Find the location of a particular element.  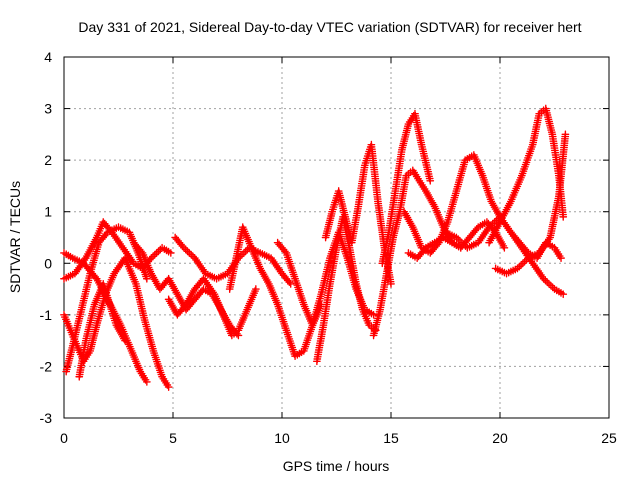

x-tick-label: 0 is located at coordinates (64, 438).